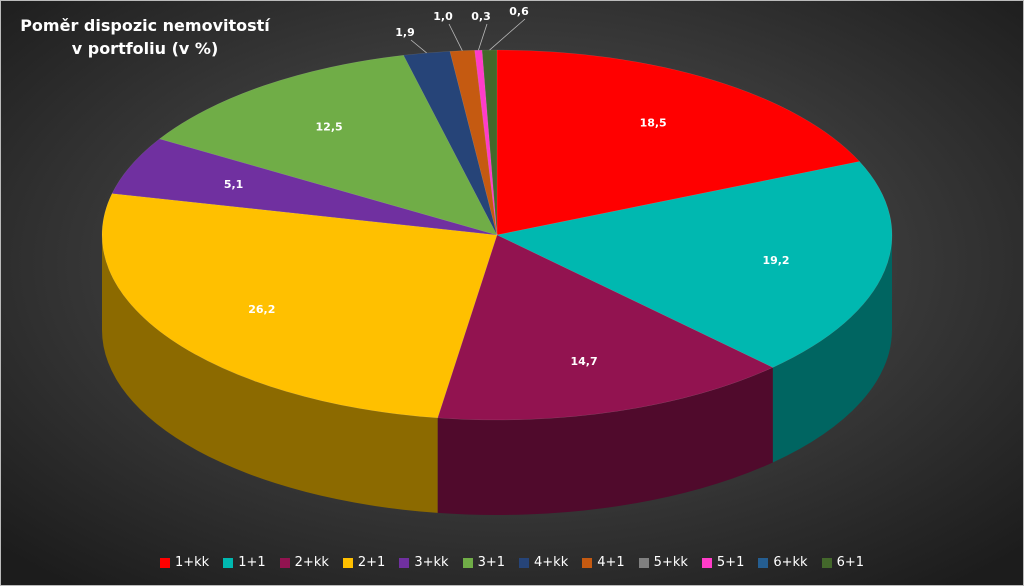  I want to click on data-label: 19,2, so click(775, 260).